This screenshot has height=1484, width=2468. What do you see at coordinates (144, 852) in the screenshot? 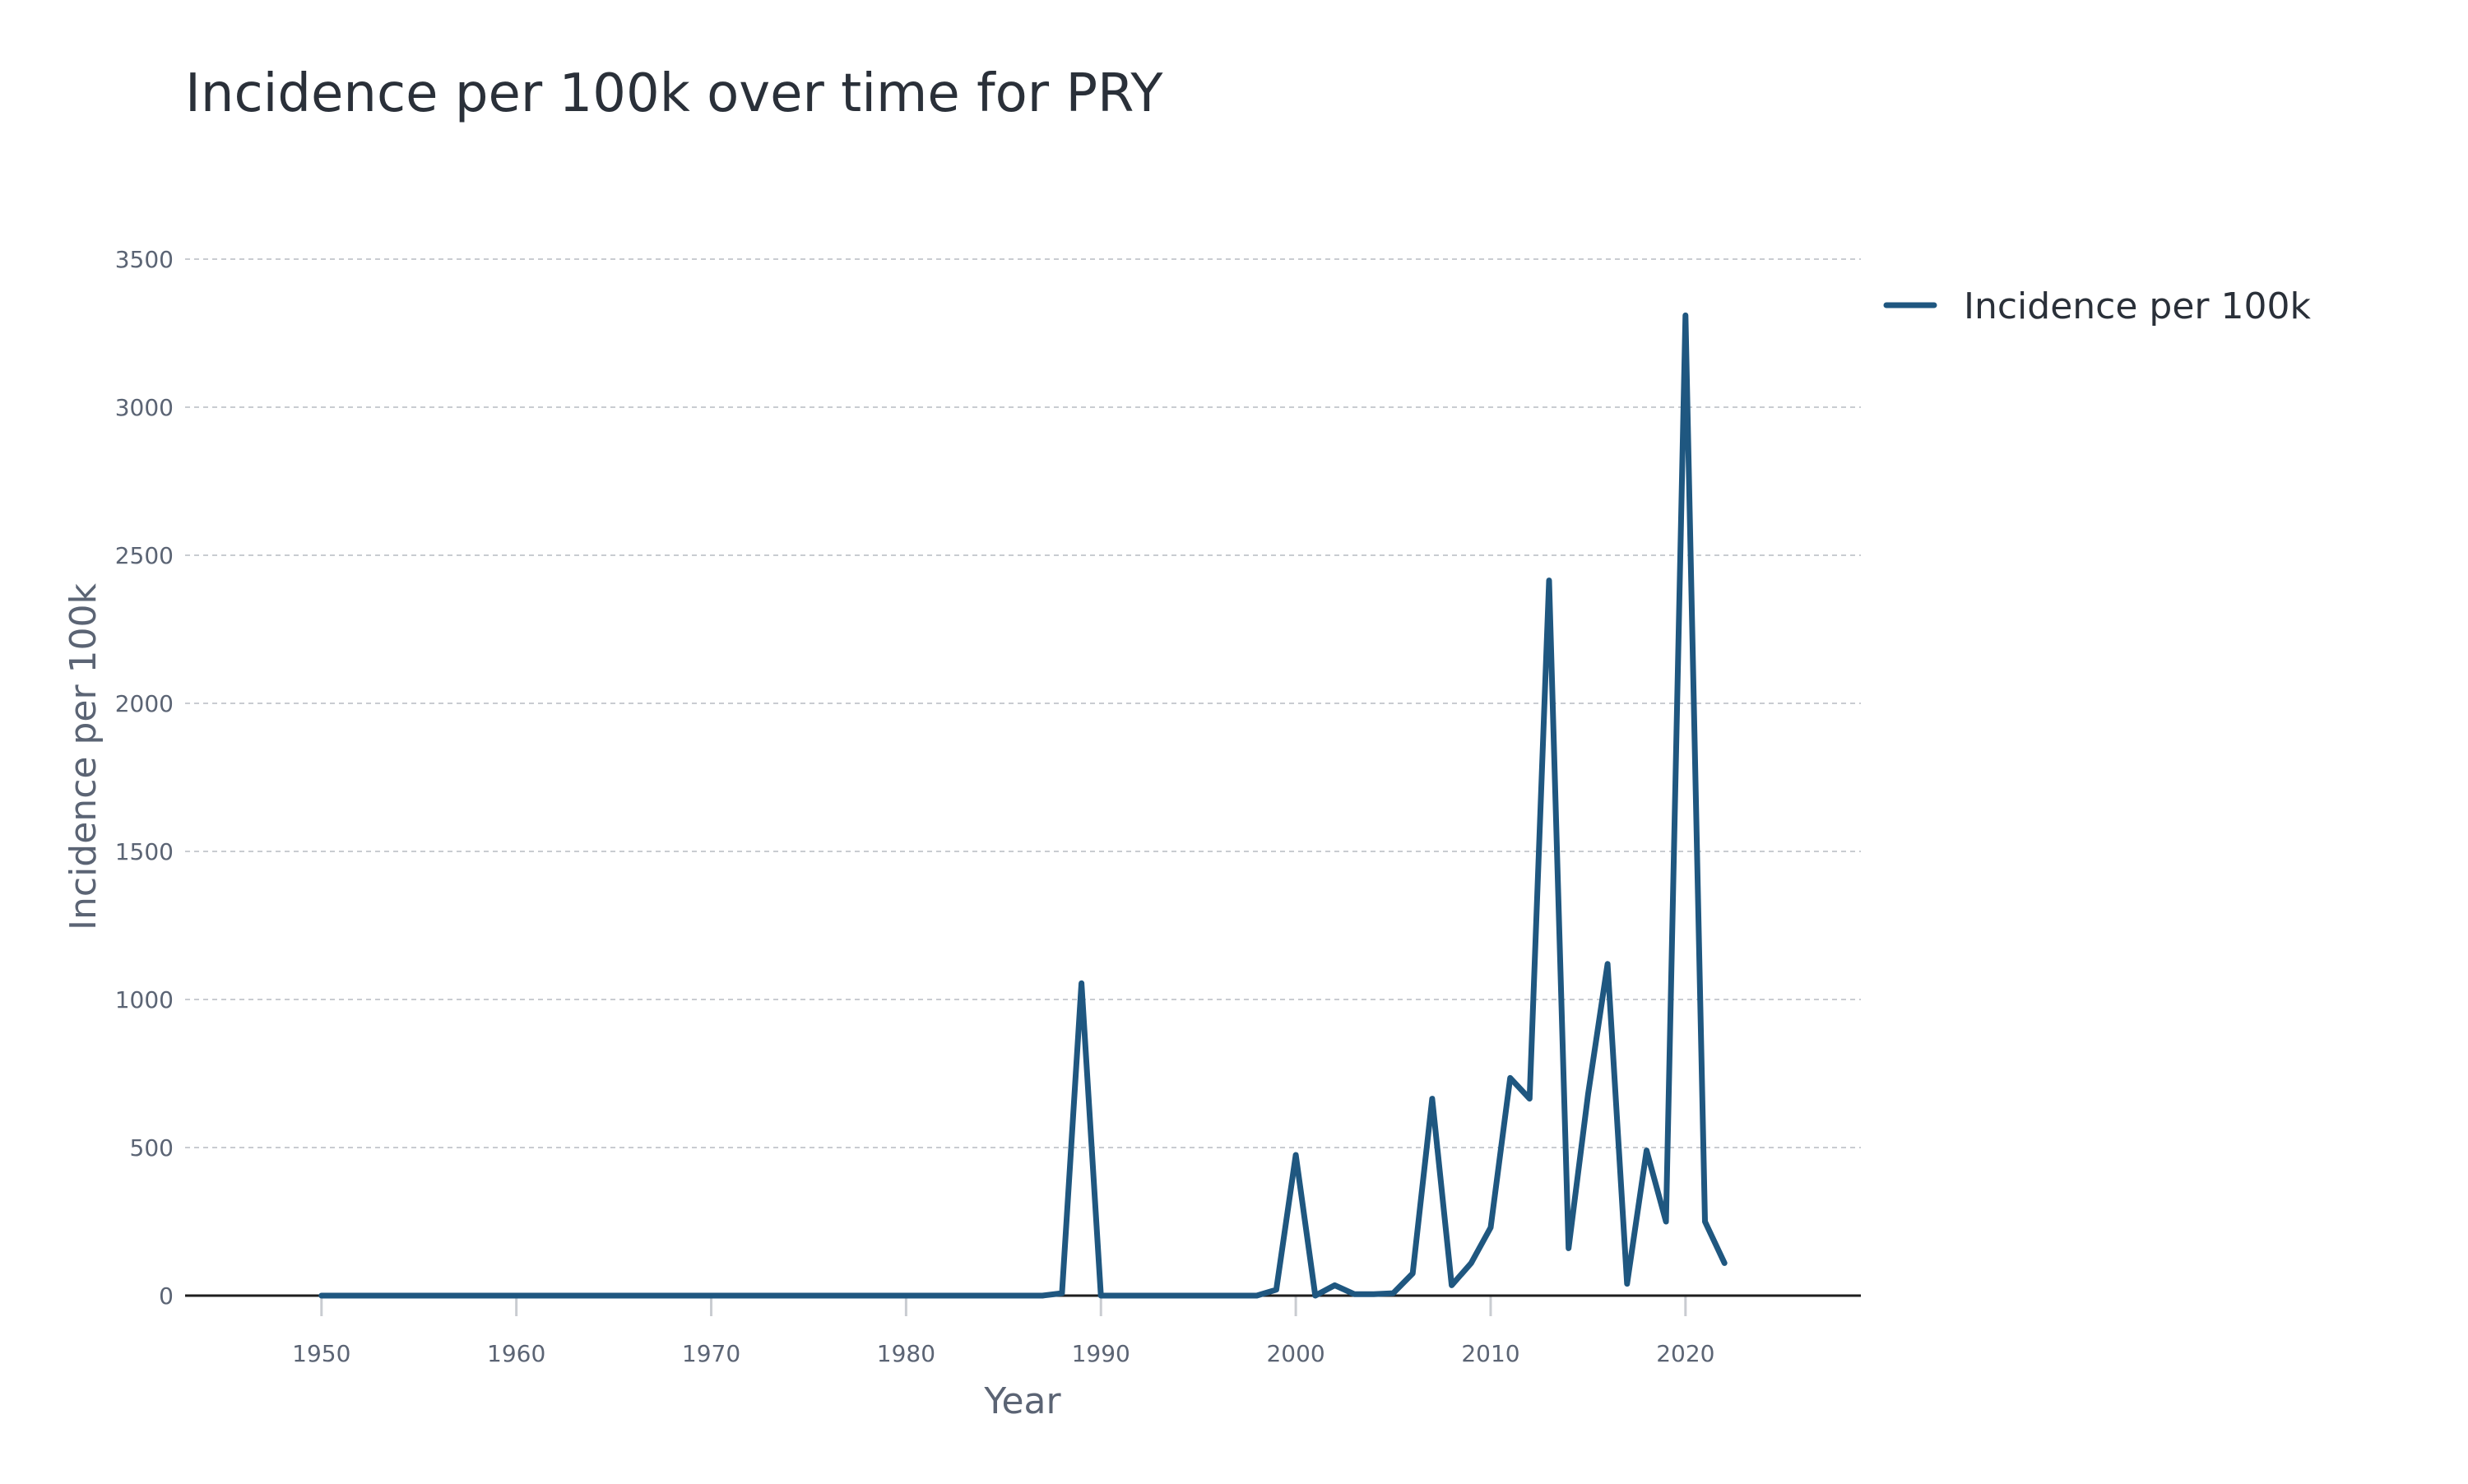
I see `y-tick-label: 1500` at bounding box center [144, 852].